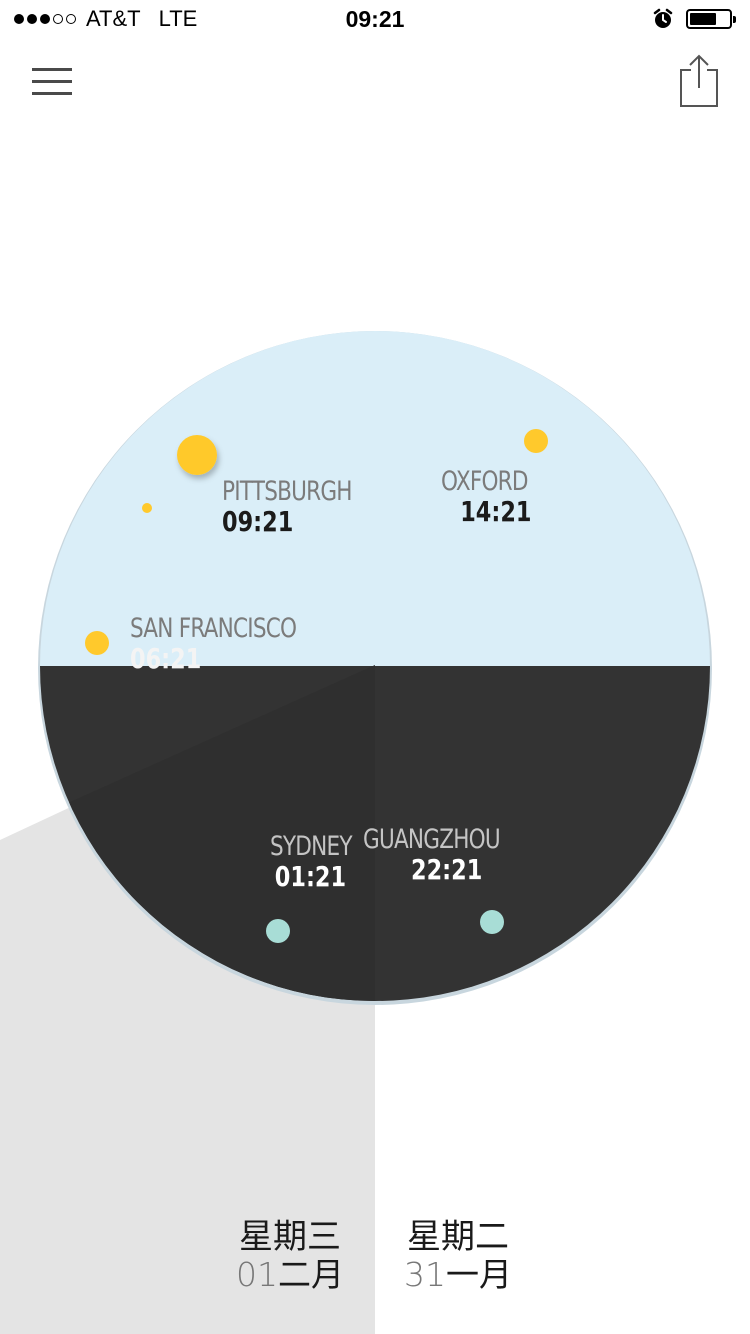 The height and width of the screenshot is (1334, 750). I want to click on oxford-sun-icon, so click(536, 441).